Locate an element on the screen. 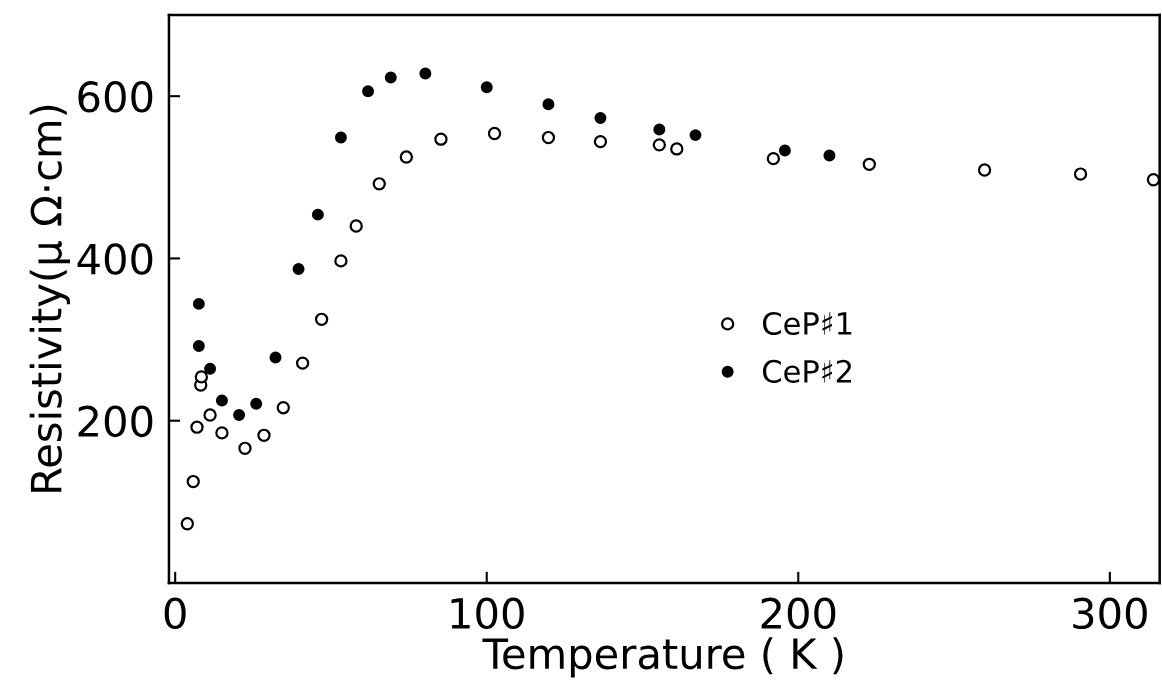 This screenshot has height=684, width=1162. y-tick-label: 400 is located at coordinates (115, 259).